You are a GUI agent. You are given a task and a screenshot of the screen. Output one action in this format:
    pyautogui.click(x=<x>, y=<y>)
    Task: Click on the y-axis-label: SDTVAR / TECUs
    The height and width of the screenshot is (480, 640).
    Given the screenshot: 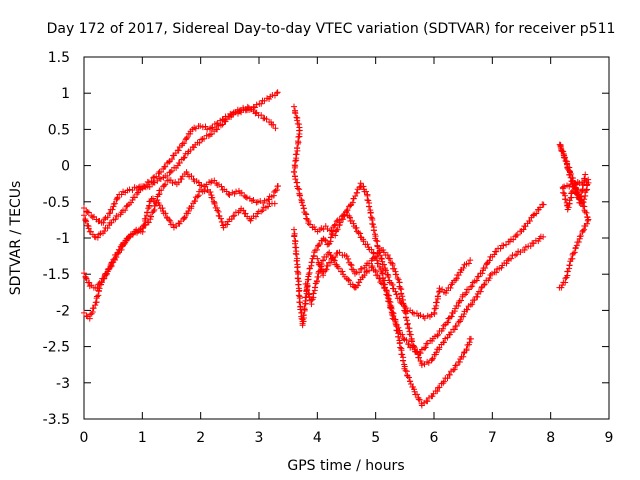 What is the action you would take?
    pyautogui.click(x=16, y=238)
    